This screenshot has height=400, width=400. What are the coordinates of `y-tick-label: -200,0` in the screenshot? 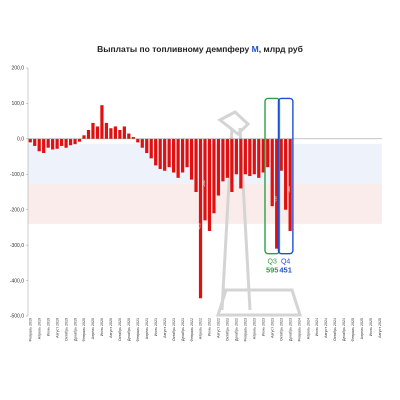 It's located at (17, 210).